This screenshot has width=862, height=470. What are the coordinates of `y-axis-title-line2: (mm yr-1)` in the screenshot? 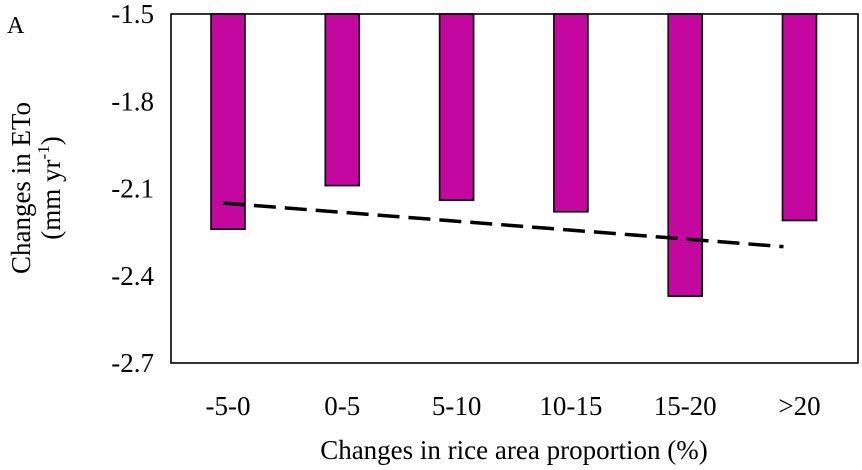 It's located at (50, 187).